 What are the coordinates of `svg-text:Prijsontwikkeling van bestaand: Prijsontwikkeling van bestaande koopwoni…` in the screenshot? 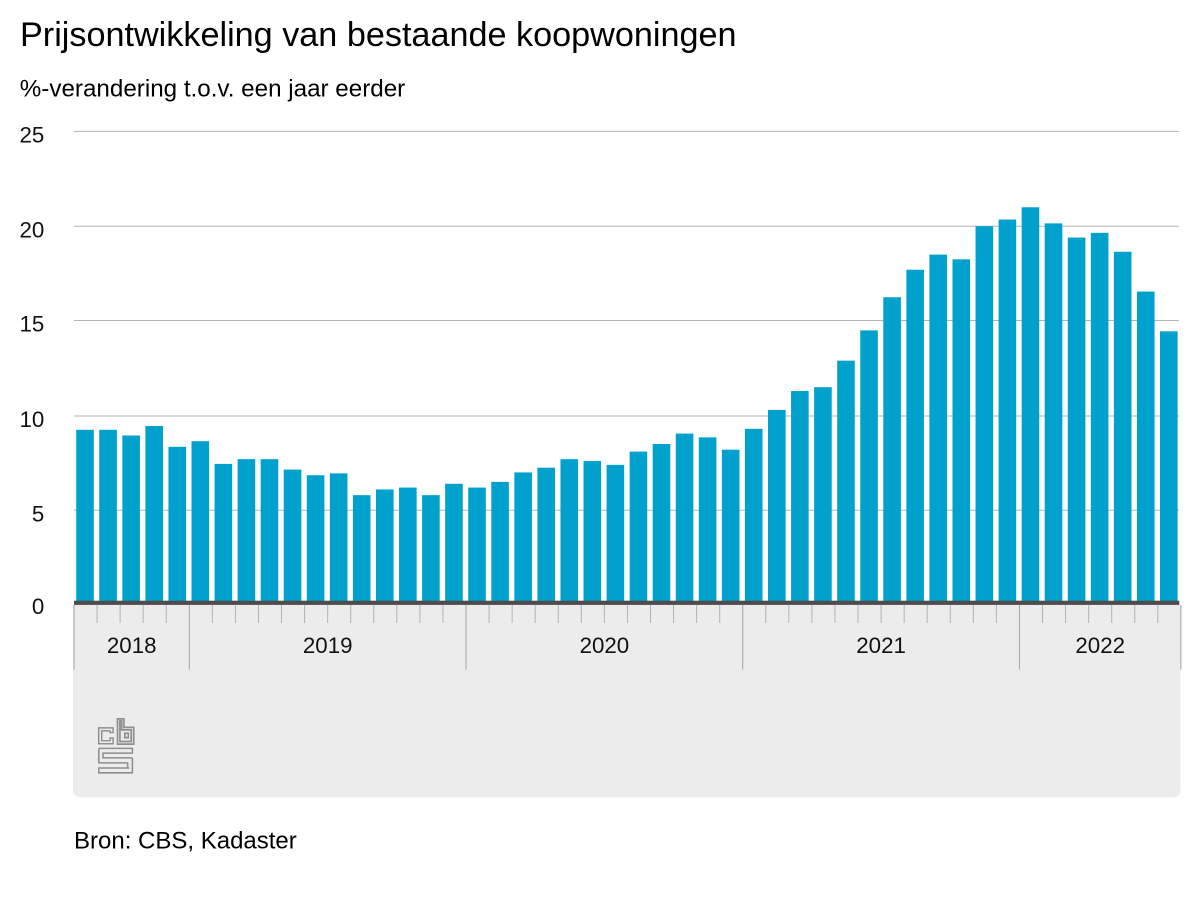 It's located at (378, 35).